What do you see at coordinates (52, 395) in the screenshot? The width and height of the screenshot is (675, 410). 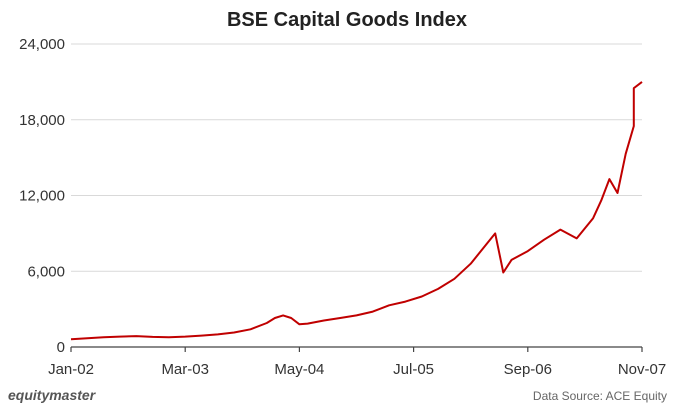 I see `brand-logo-text: equitymaster` at bounding box center [52, 395].